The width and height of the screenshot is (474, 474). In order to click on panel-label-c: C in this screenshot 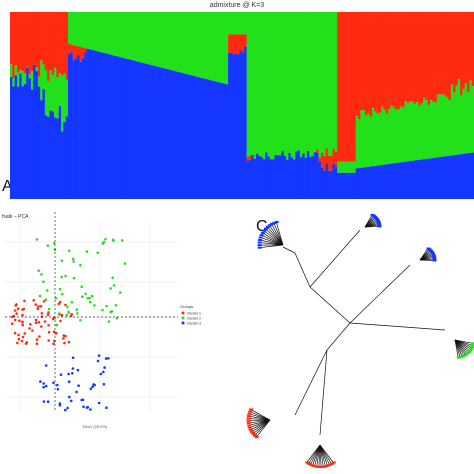, I will do `click(262, 226)`.